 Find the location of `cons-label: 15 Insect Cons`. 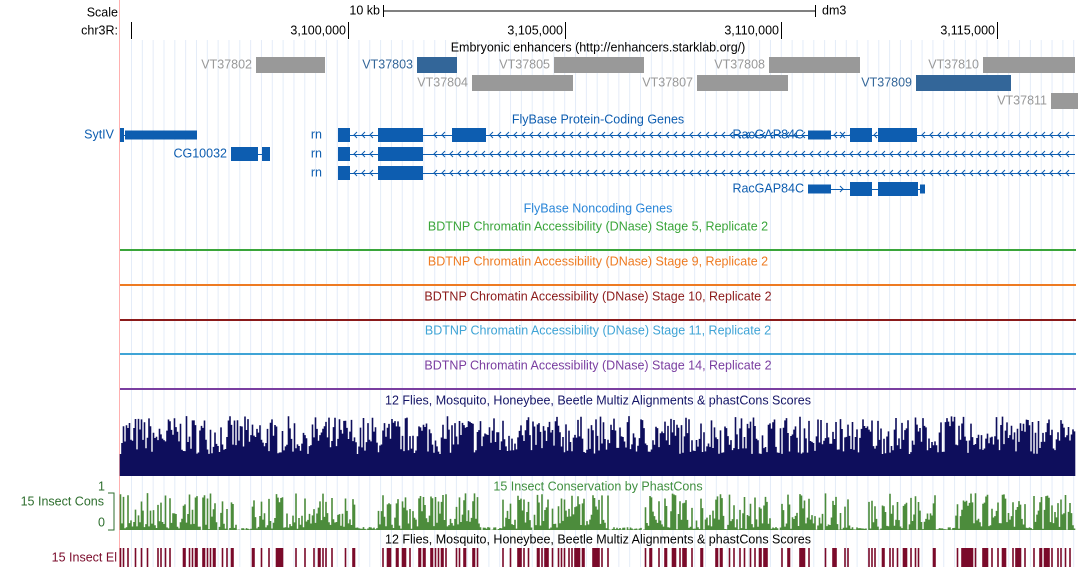

cons-label: 15 Insect Cons is located at coordinates (62, 501).